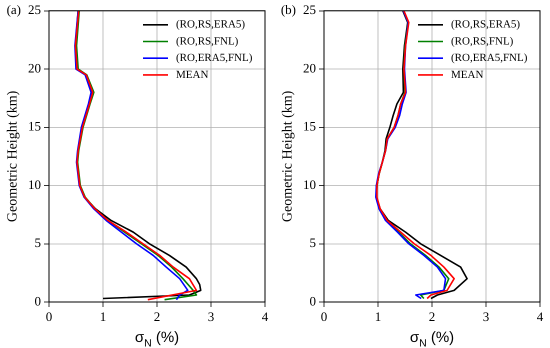 The width and height of the screenshot is (550, 348). What do you see at coordinates (13, 10) in the screenshot?
I see `chart-title: (a)` at bounding box center [13, 10].